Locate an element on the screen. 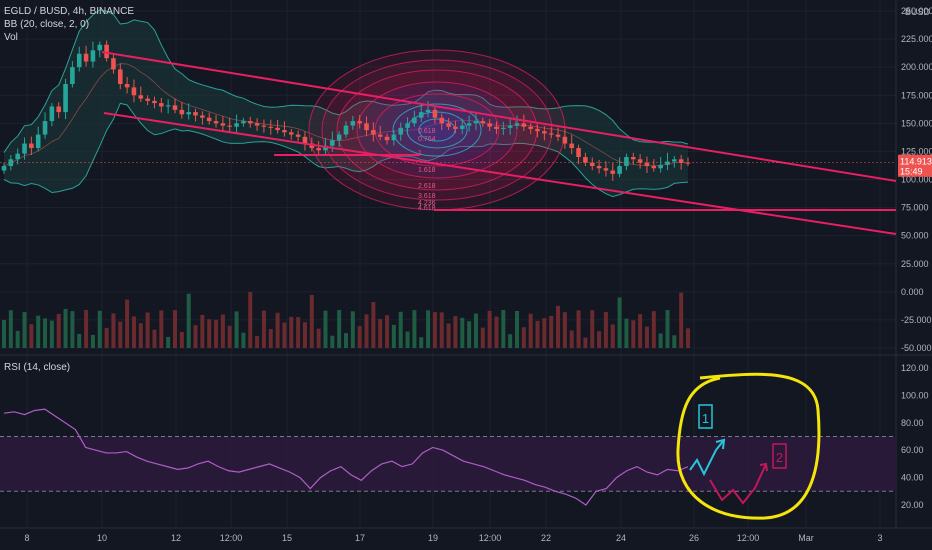  rsi-axis-tick: 80.00 is located at coordinates (912, 423).